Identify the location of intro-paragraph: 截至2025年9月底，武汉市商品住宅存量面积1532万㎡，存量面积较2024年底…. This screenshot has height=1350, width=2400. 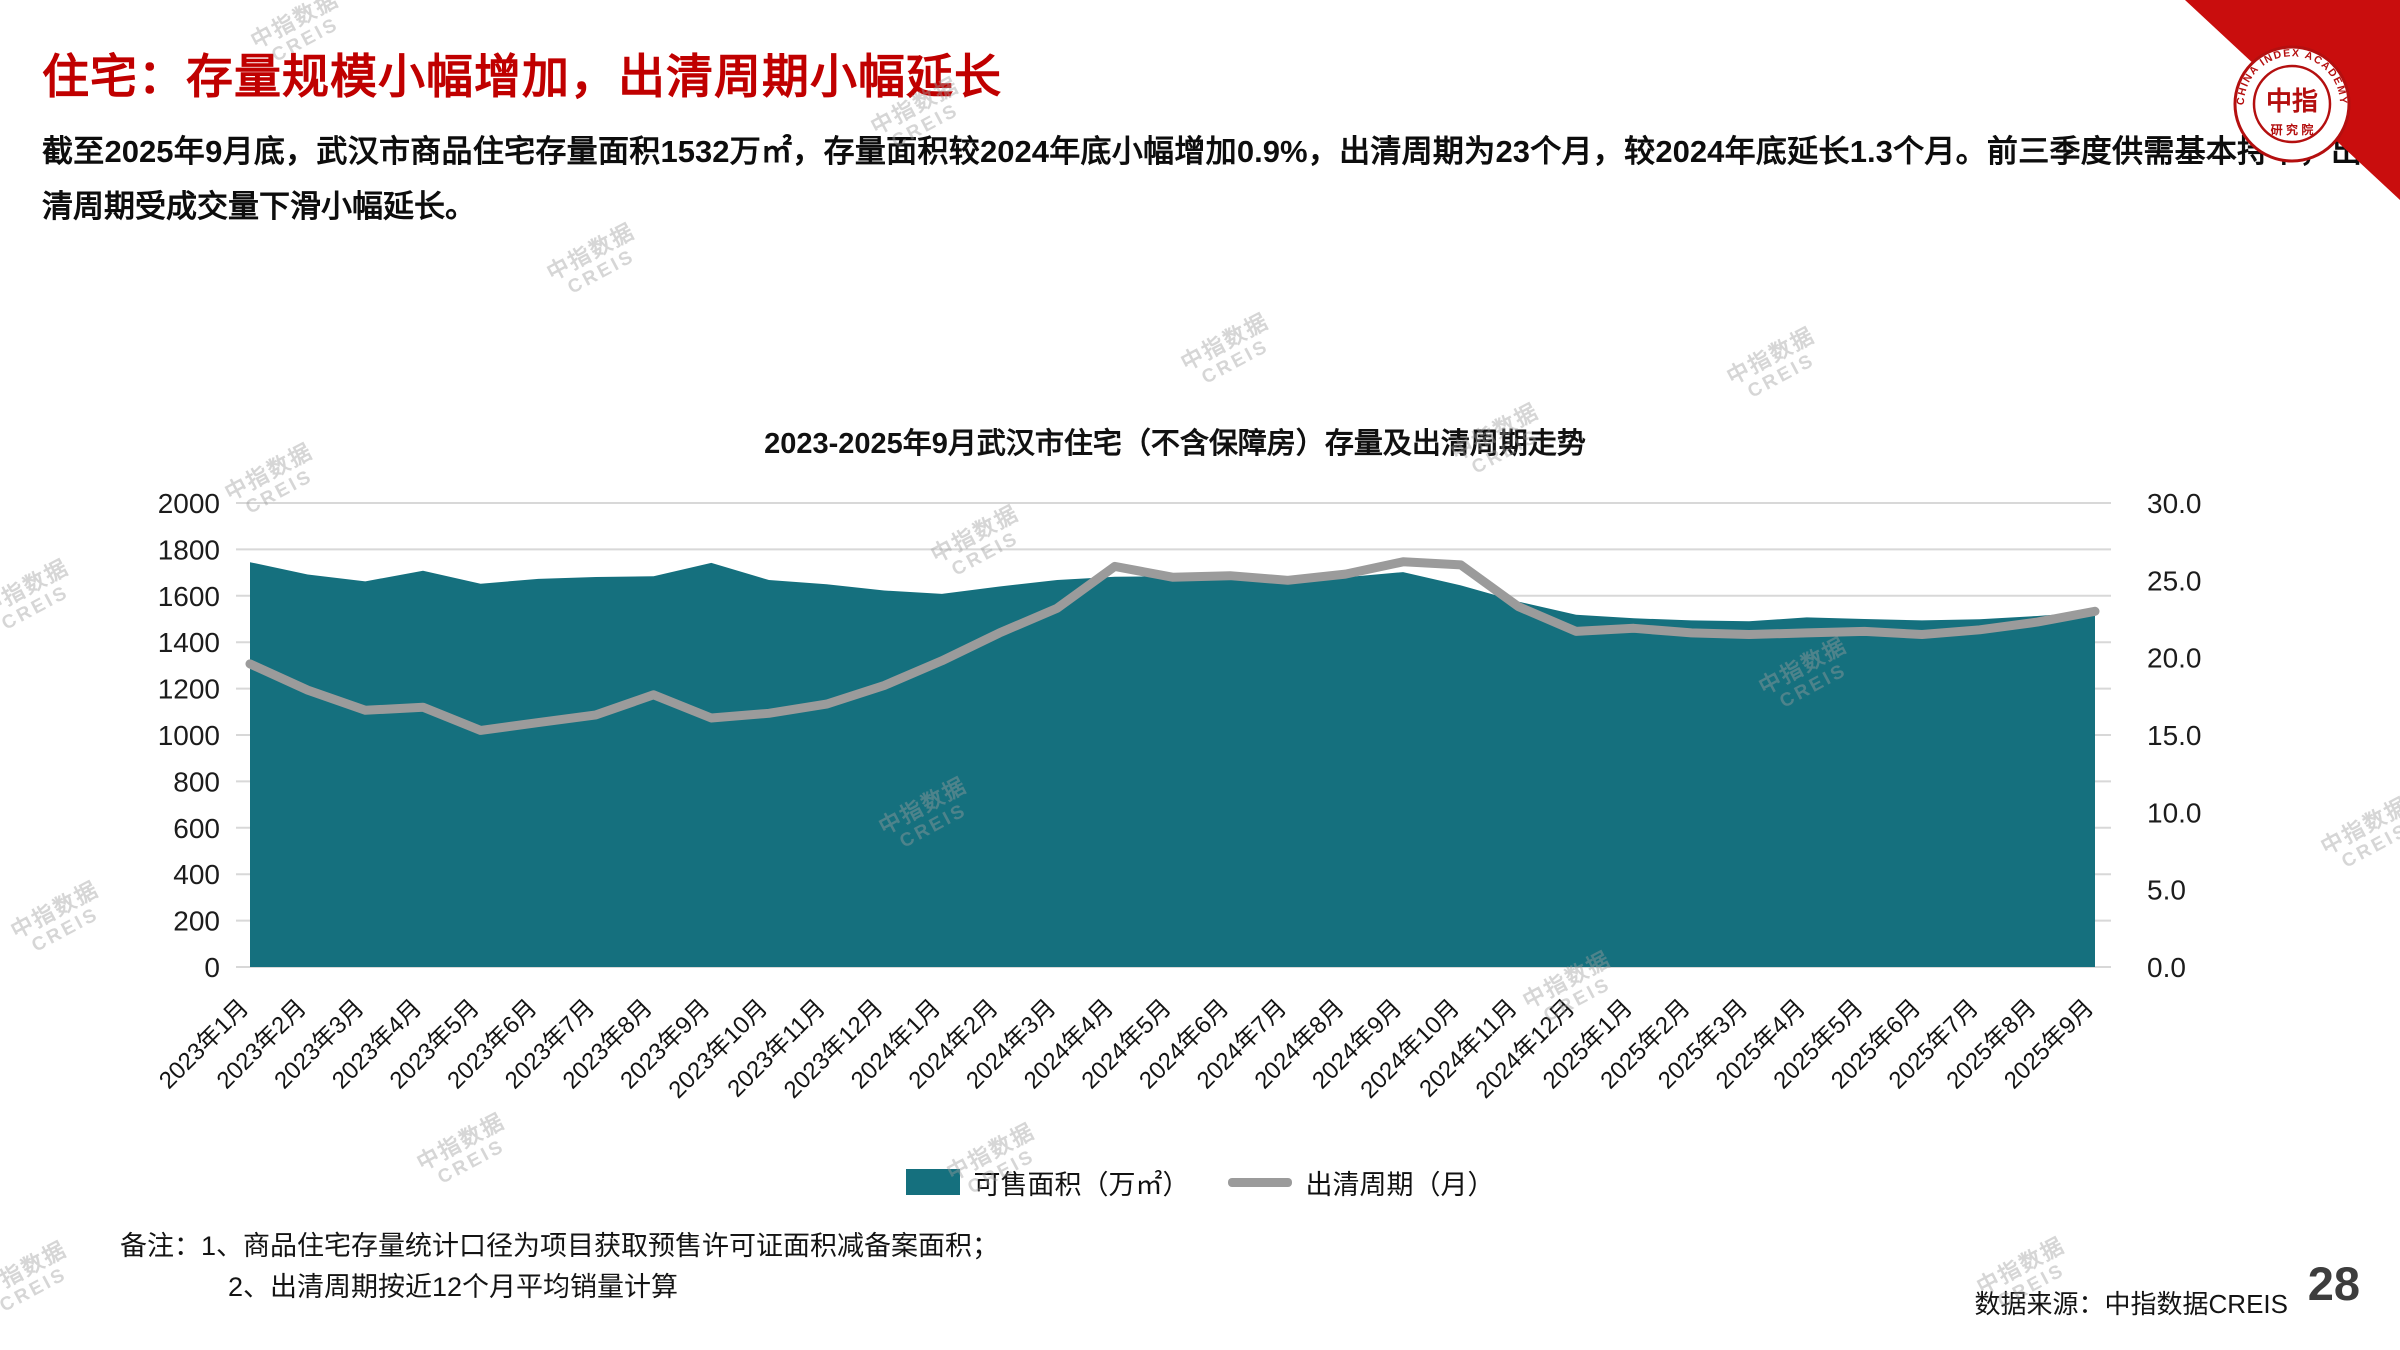
(1202, 179).